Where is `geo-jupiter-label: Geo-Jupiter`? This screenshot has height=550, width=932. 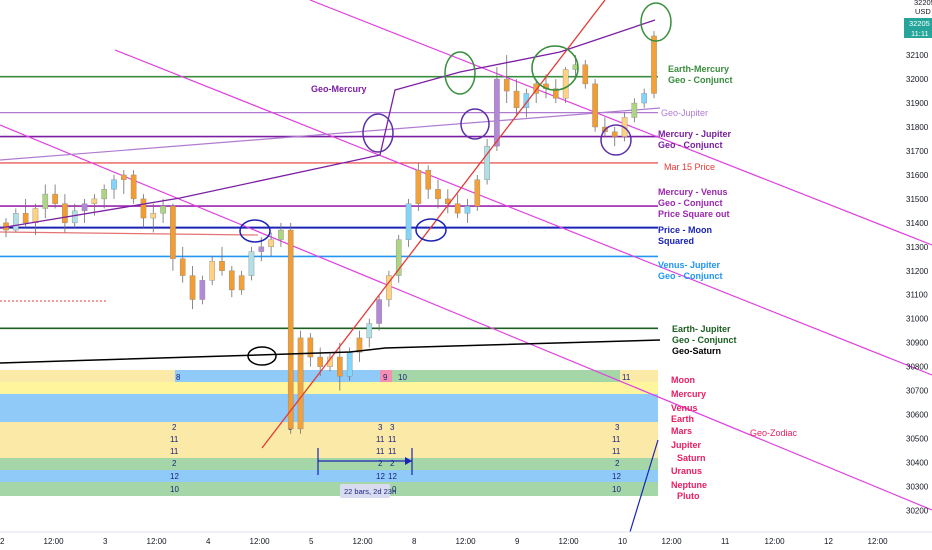 geo-jupiter-label: Geo-Jupiter is located at coordinates (684, 113).